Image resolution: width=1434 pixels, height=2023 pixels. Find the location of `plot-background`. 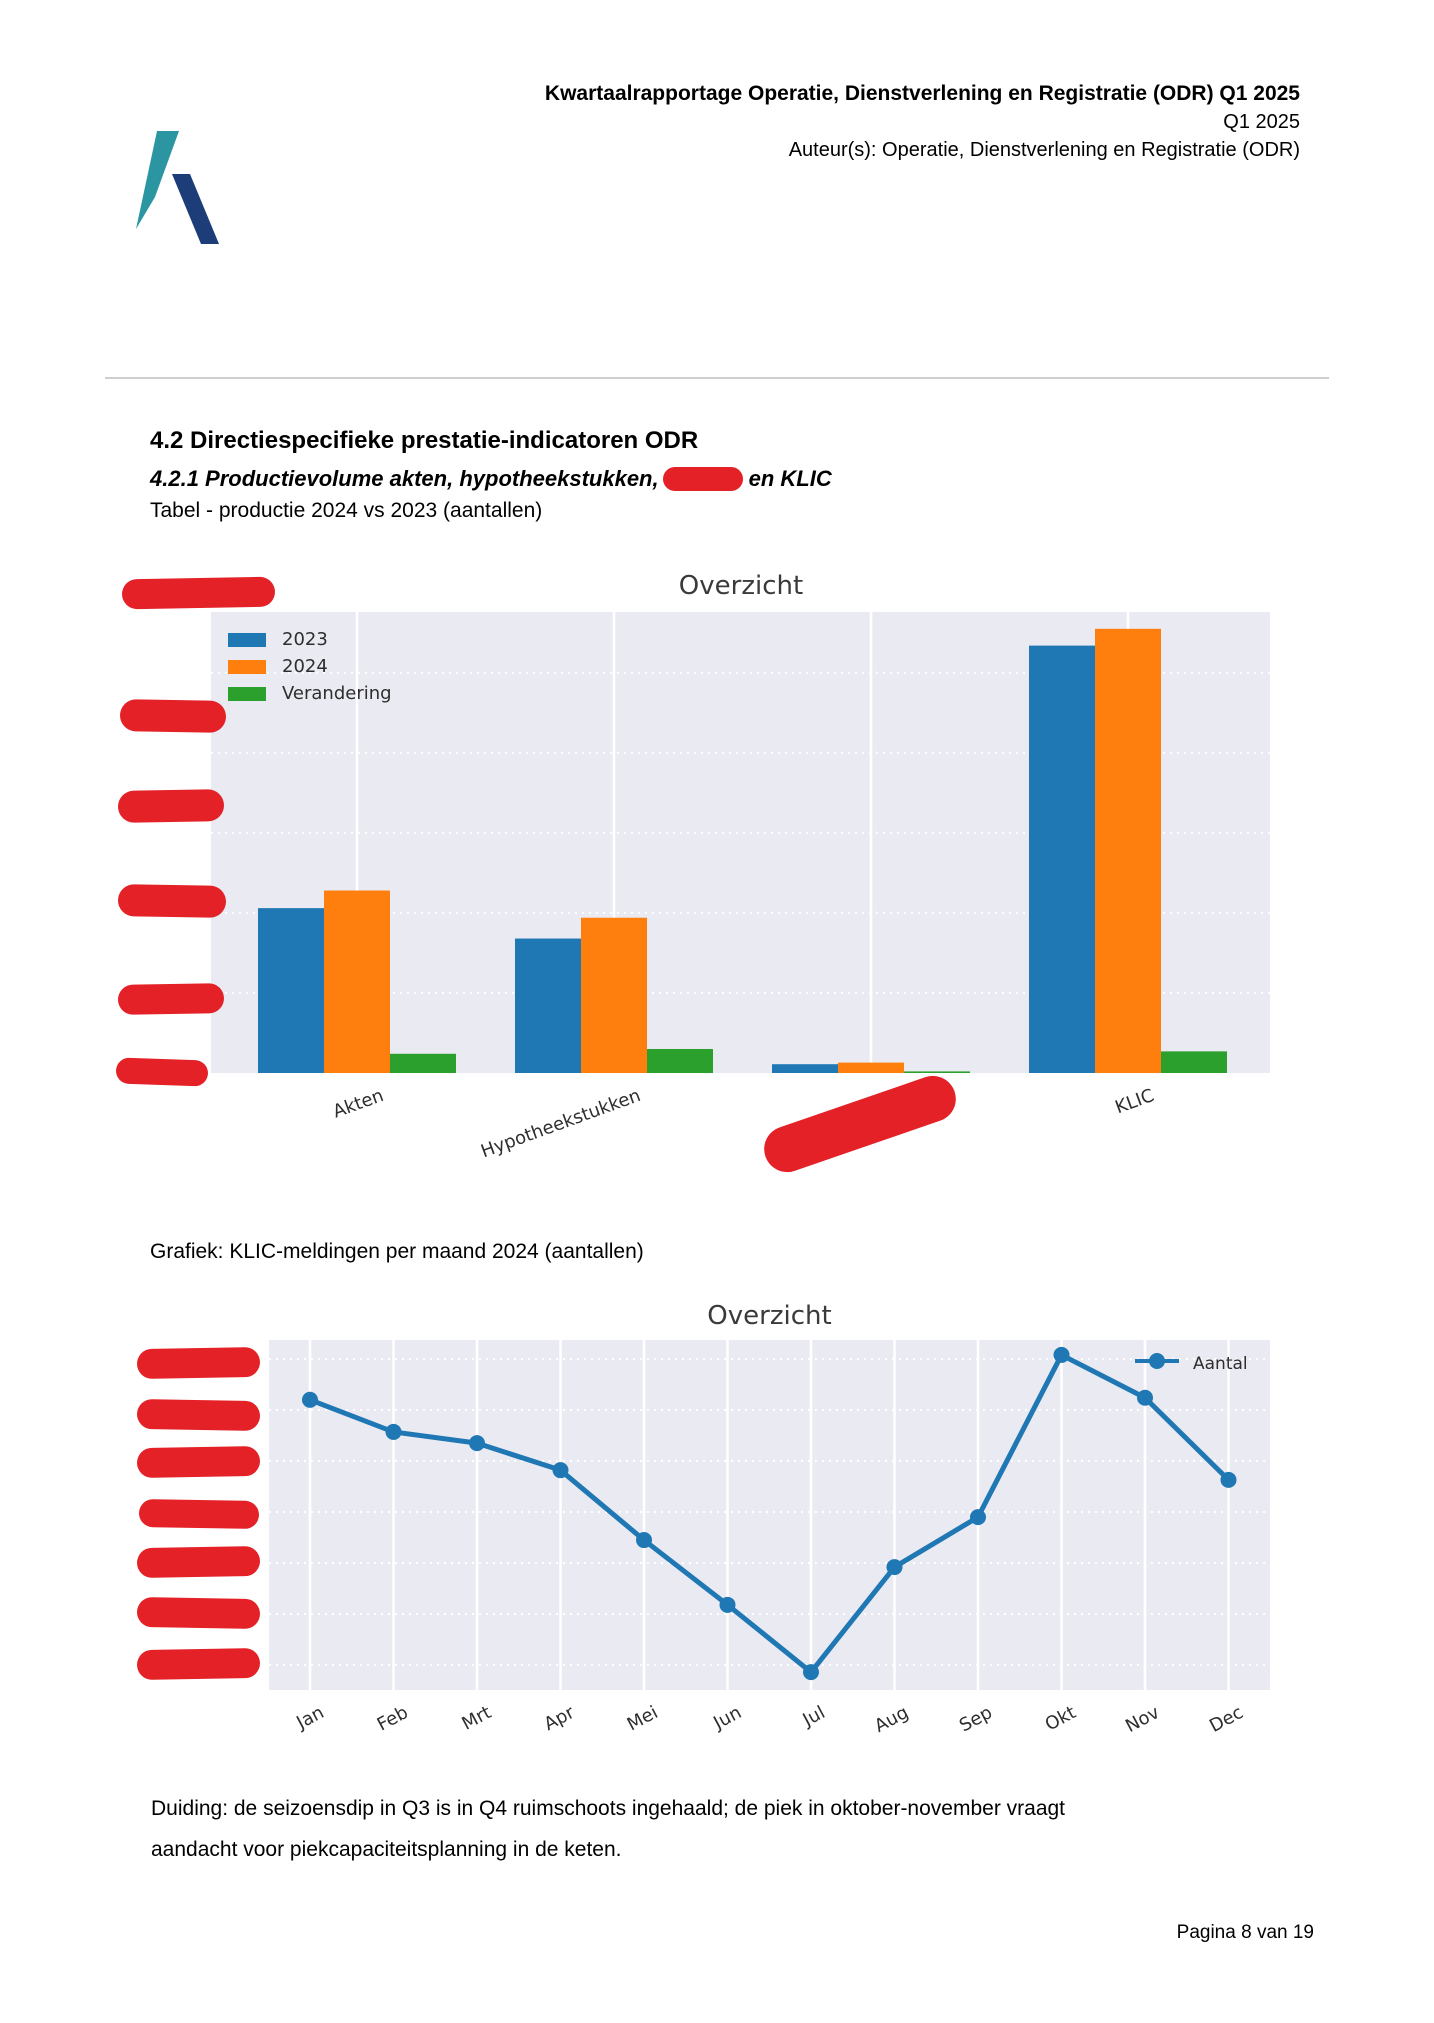

plot-background is located at coordinates (769, 1515).